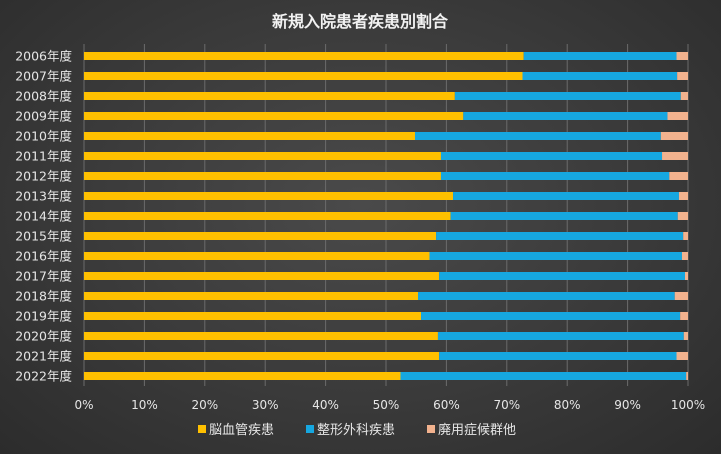 The height and width of the screenshot is (454, 721). I want to click on category-label: 2009年度, so click(43, 116).